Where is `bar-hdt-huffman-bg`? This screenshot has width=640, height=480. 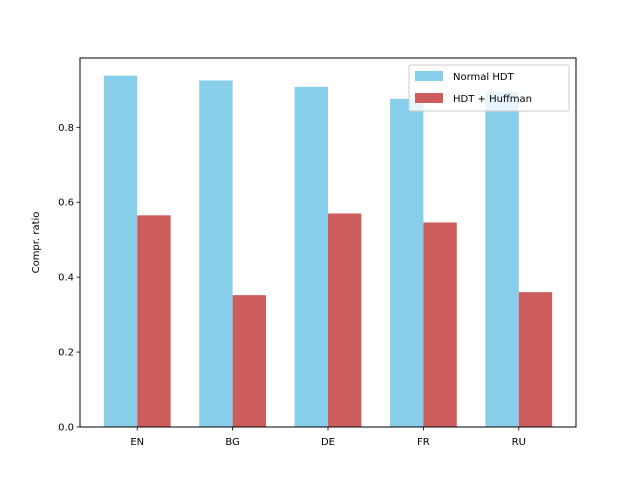 bar-hdt-huffman-bg is located at coordinates (249, 361).